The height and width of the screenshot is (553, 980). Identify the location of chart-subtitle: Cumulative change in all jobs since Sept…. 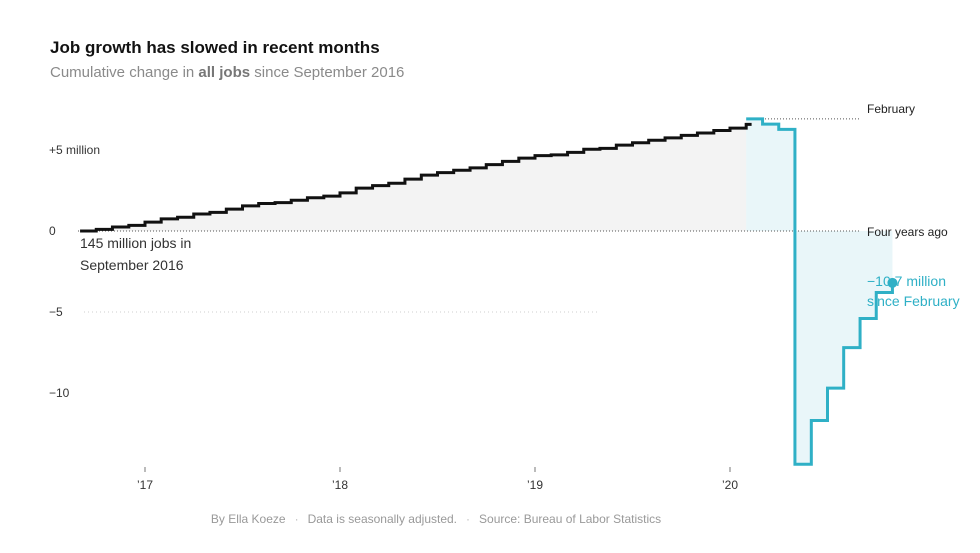
(227, 72).